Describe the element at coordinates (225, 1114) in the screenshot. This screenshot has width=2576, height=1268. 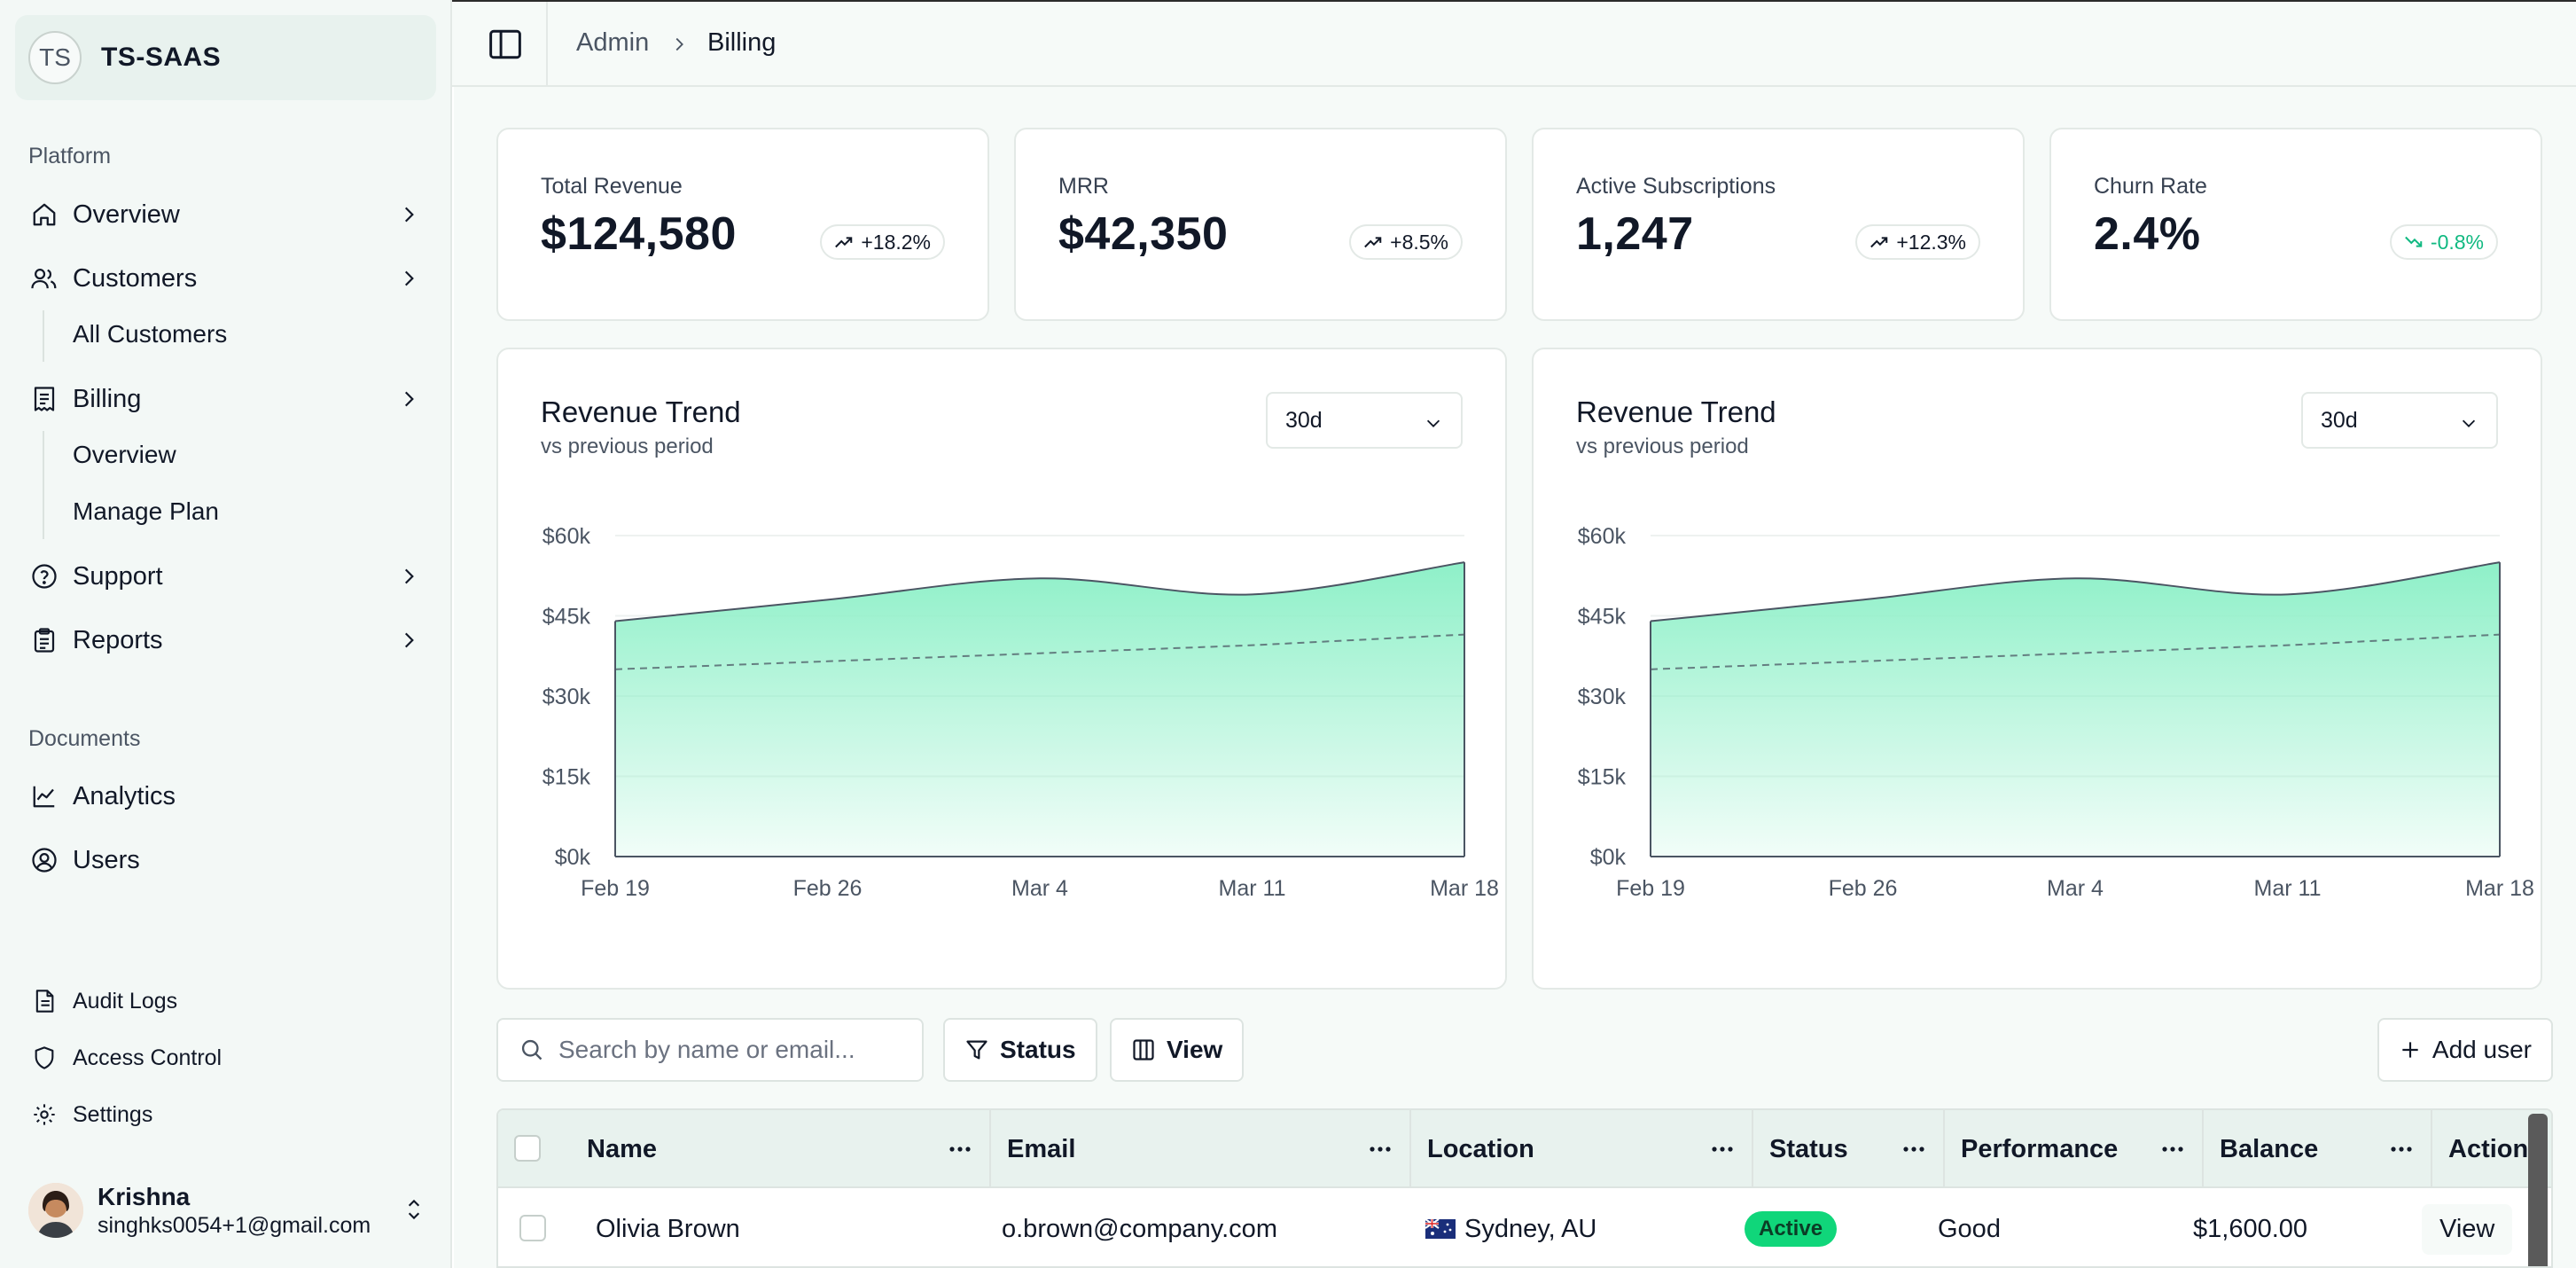
I see `sidebar-item-settings: Settings` at that location.